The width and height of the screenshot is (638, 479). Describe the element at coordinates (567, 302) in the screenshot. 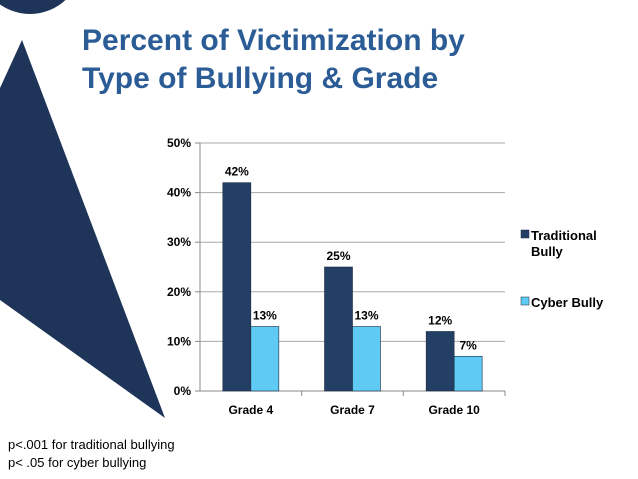

I see `legend-label-cyber: Cyber Bully` at that location.